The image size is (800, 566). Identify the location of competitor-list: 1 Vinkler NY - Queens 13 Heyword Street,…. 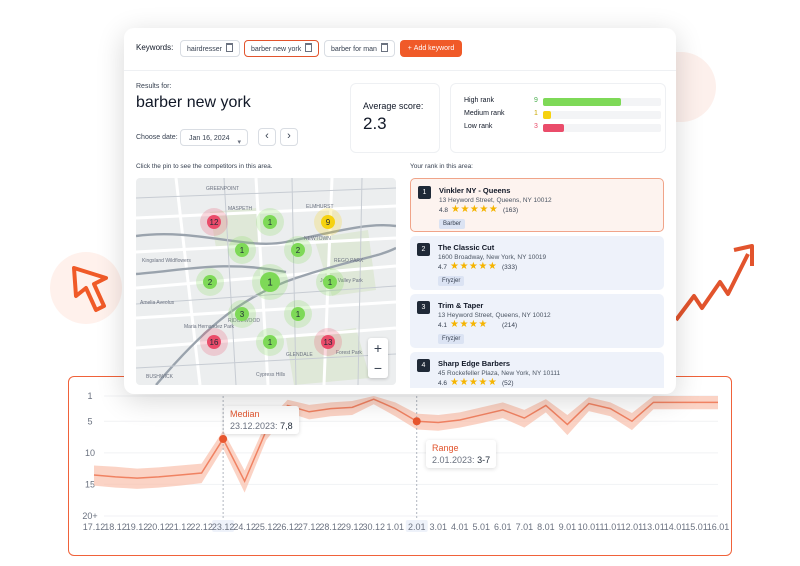
(538, 283).